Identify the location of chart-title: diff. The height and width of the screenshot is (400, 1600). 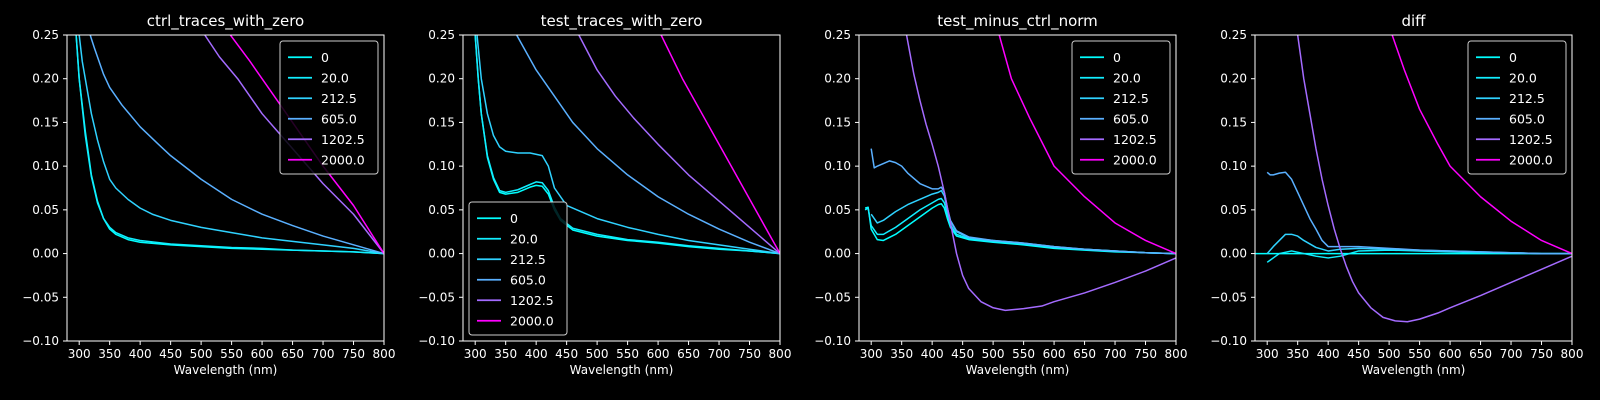
(1413, 21).